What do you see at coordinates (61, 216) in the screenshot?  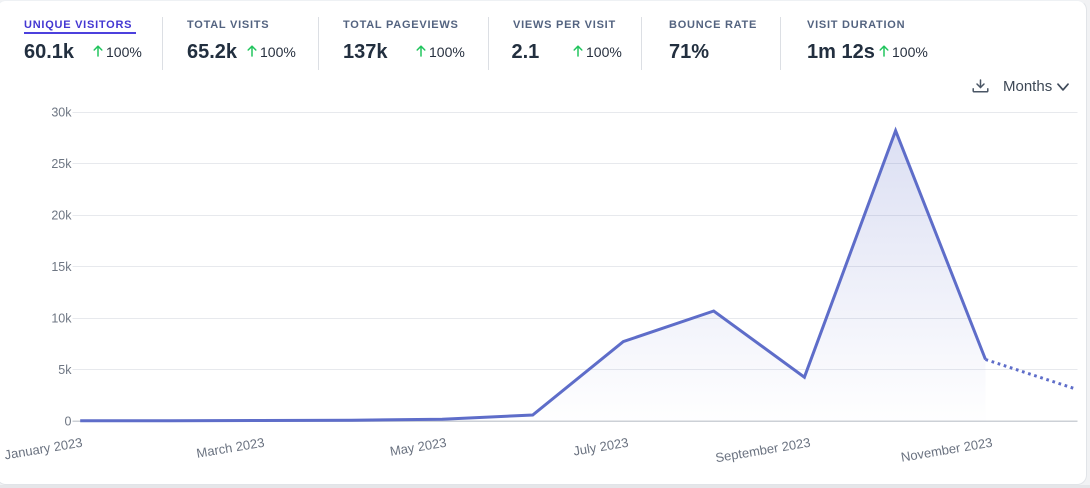 I see `svg-text: 20k` at bounding box center [61, 216].